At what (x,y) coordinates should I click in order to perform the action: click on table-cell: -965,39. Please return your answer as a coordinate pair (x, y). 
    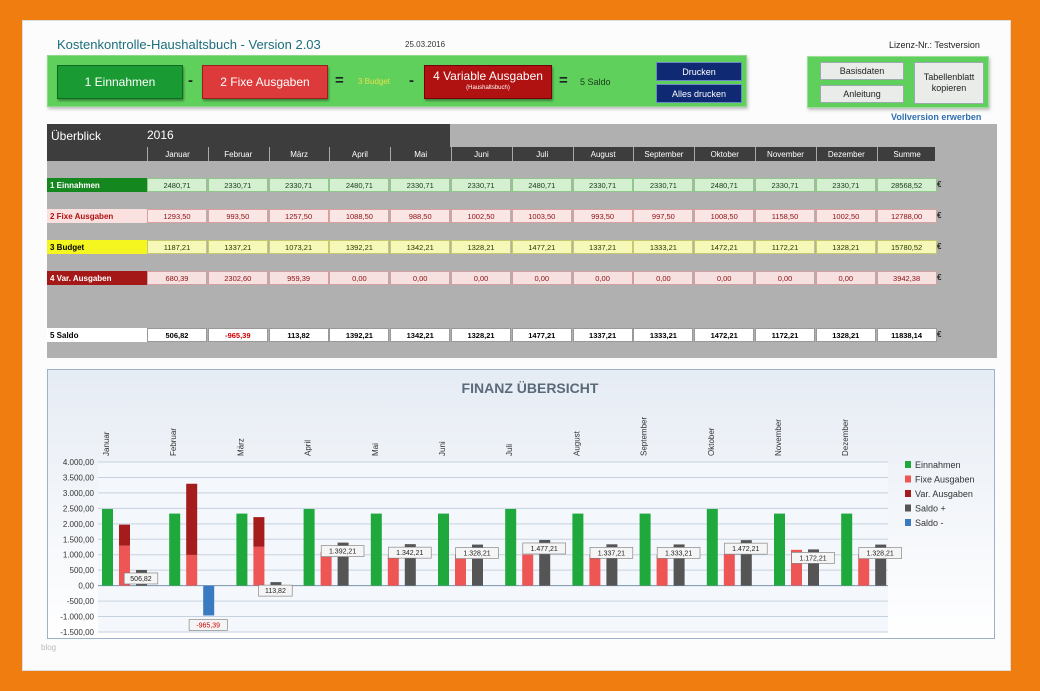
    Looking at the image, I should click on (237, 335).